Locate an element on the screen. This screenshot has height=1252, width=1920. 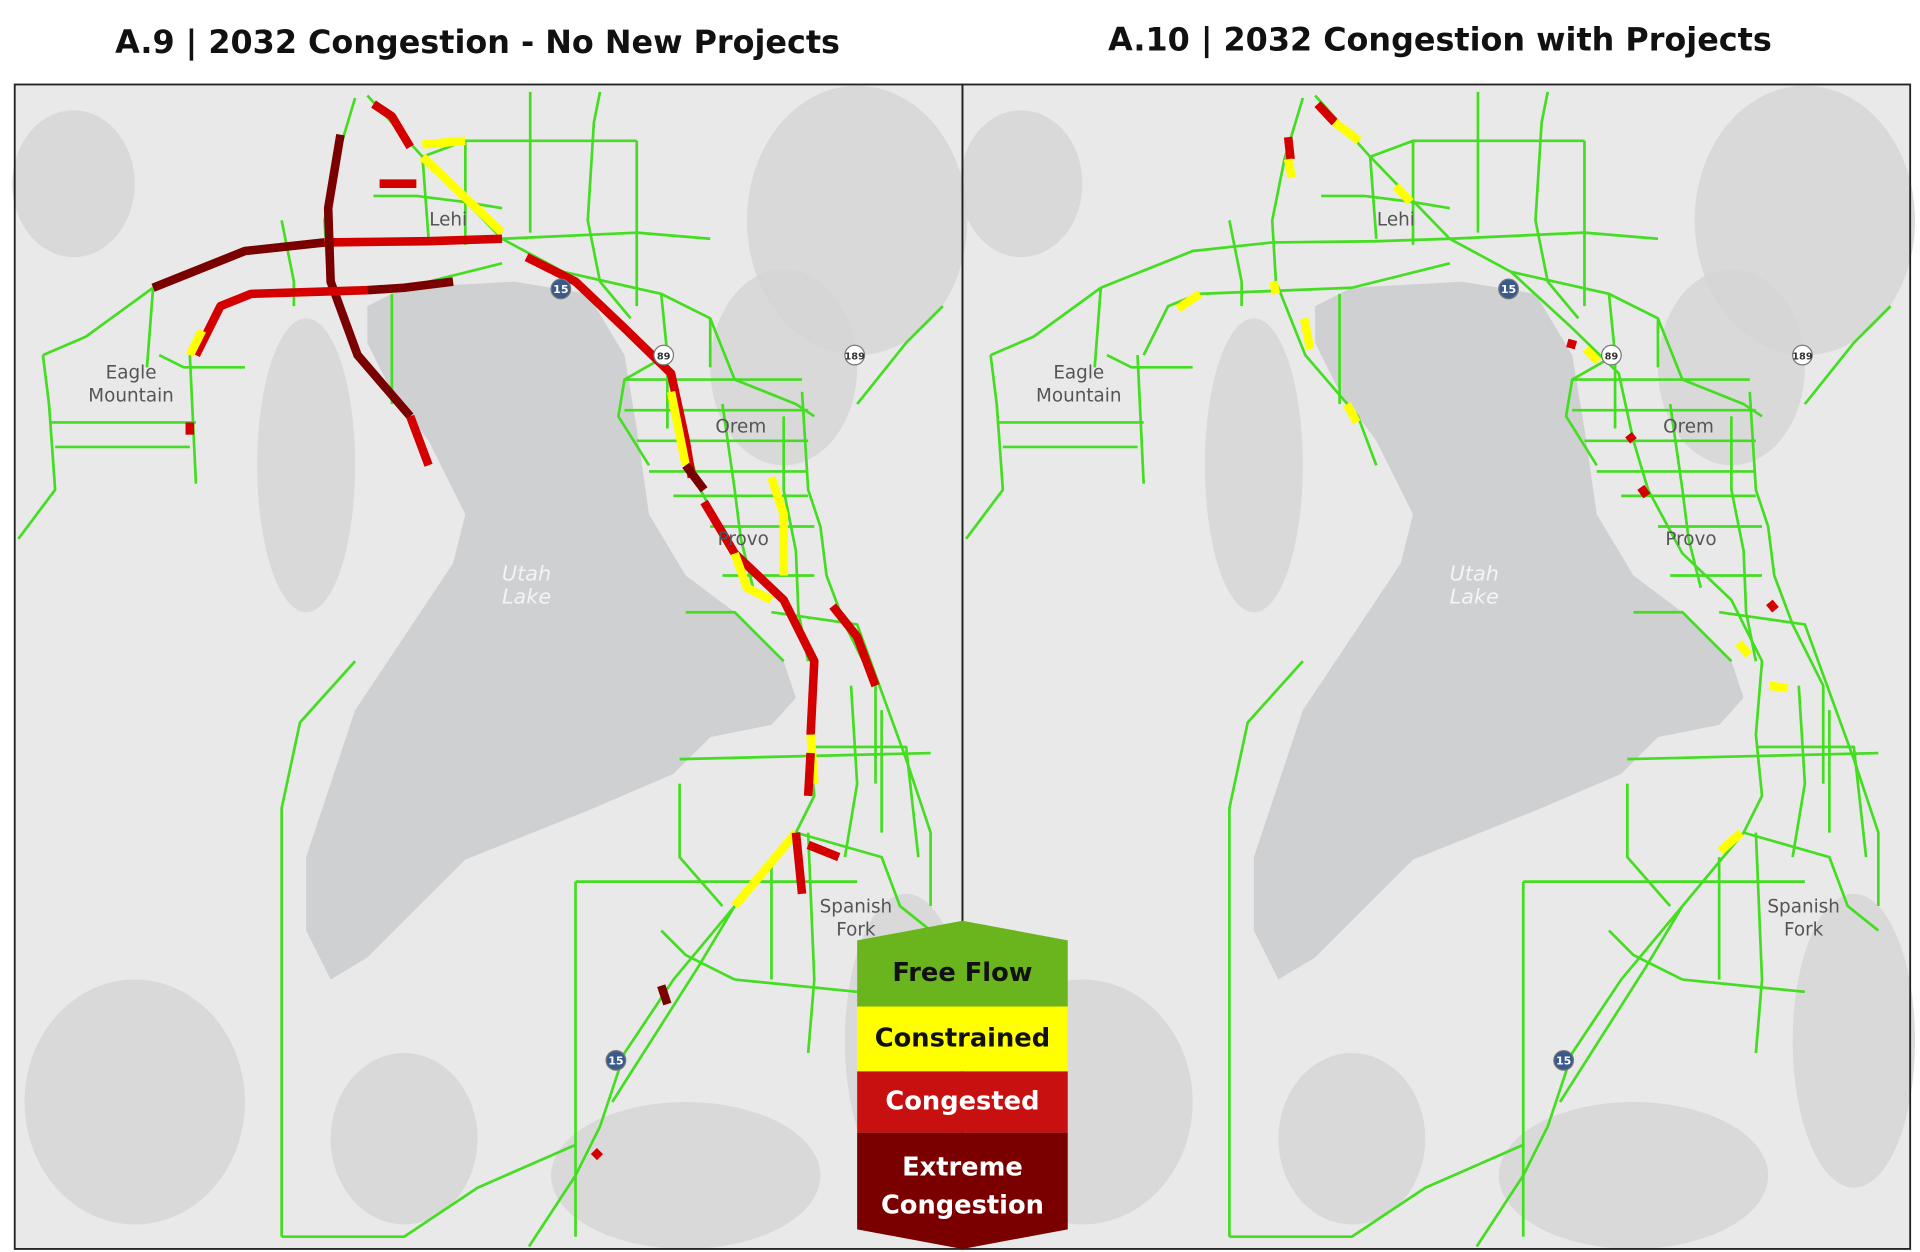
place-label: Lake is located at coordinates (526, 597).